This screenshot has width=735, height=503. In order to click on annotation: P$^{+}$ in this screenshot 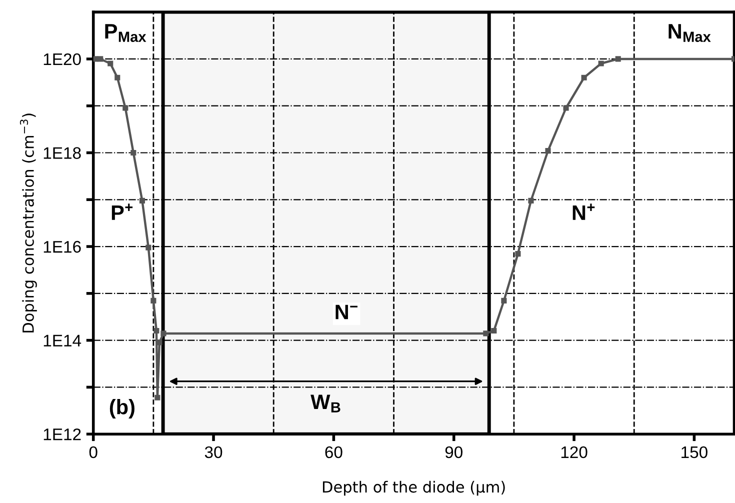, I will do `click(122, 212)`.